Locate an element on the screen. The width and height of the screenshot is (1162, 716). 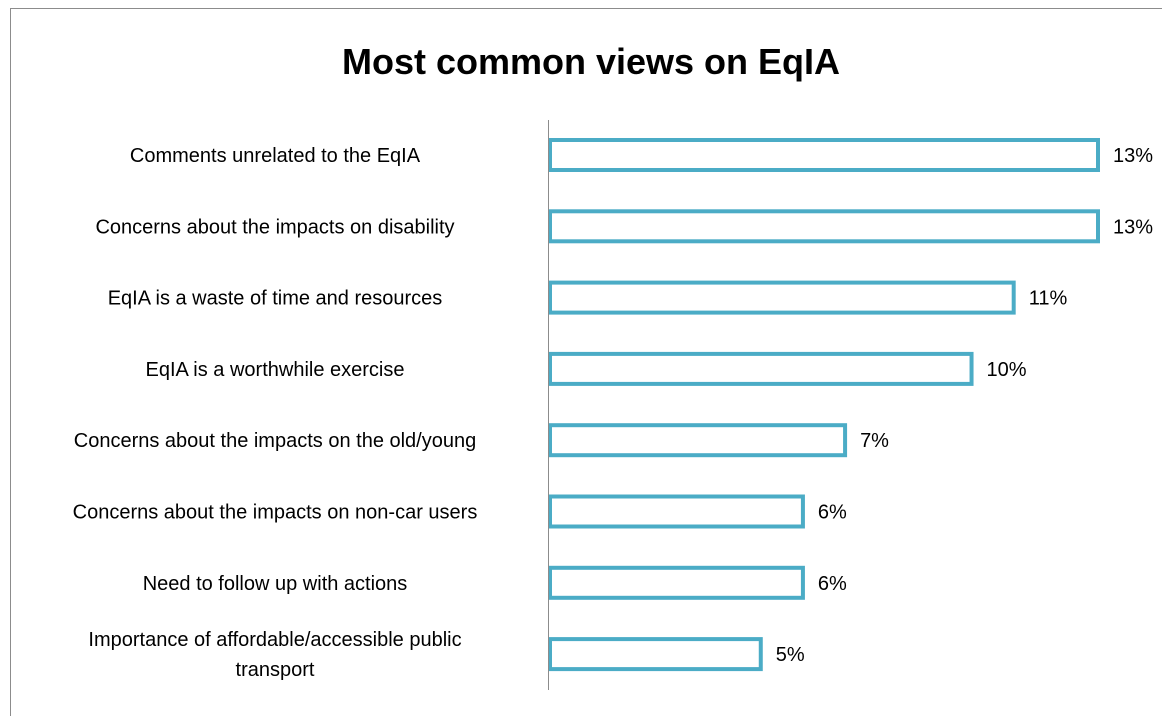
category-label-4: EqIA is a worthwhile exercise is located at coordinates (274, 370).